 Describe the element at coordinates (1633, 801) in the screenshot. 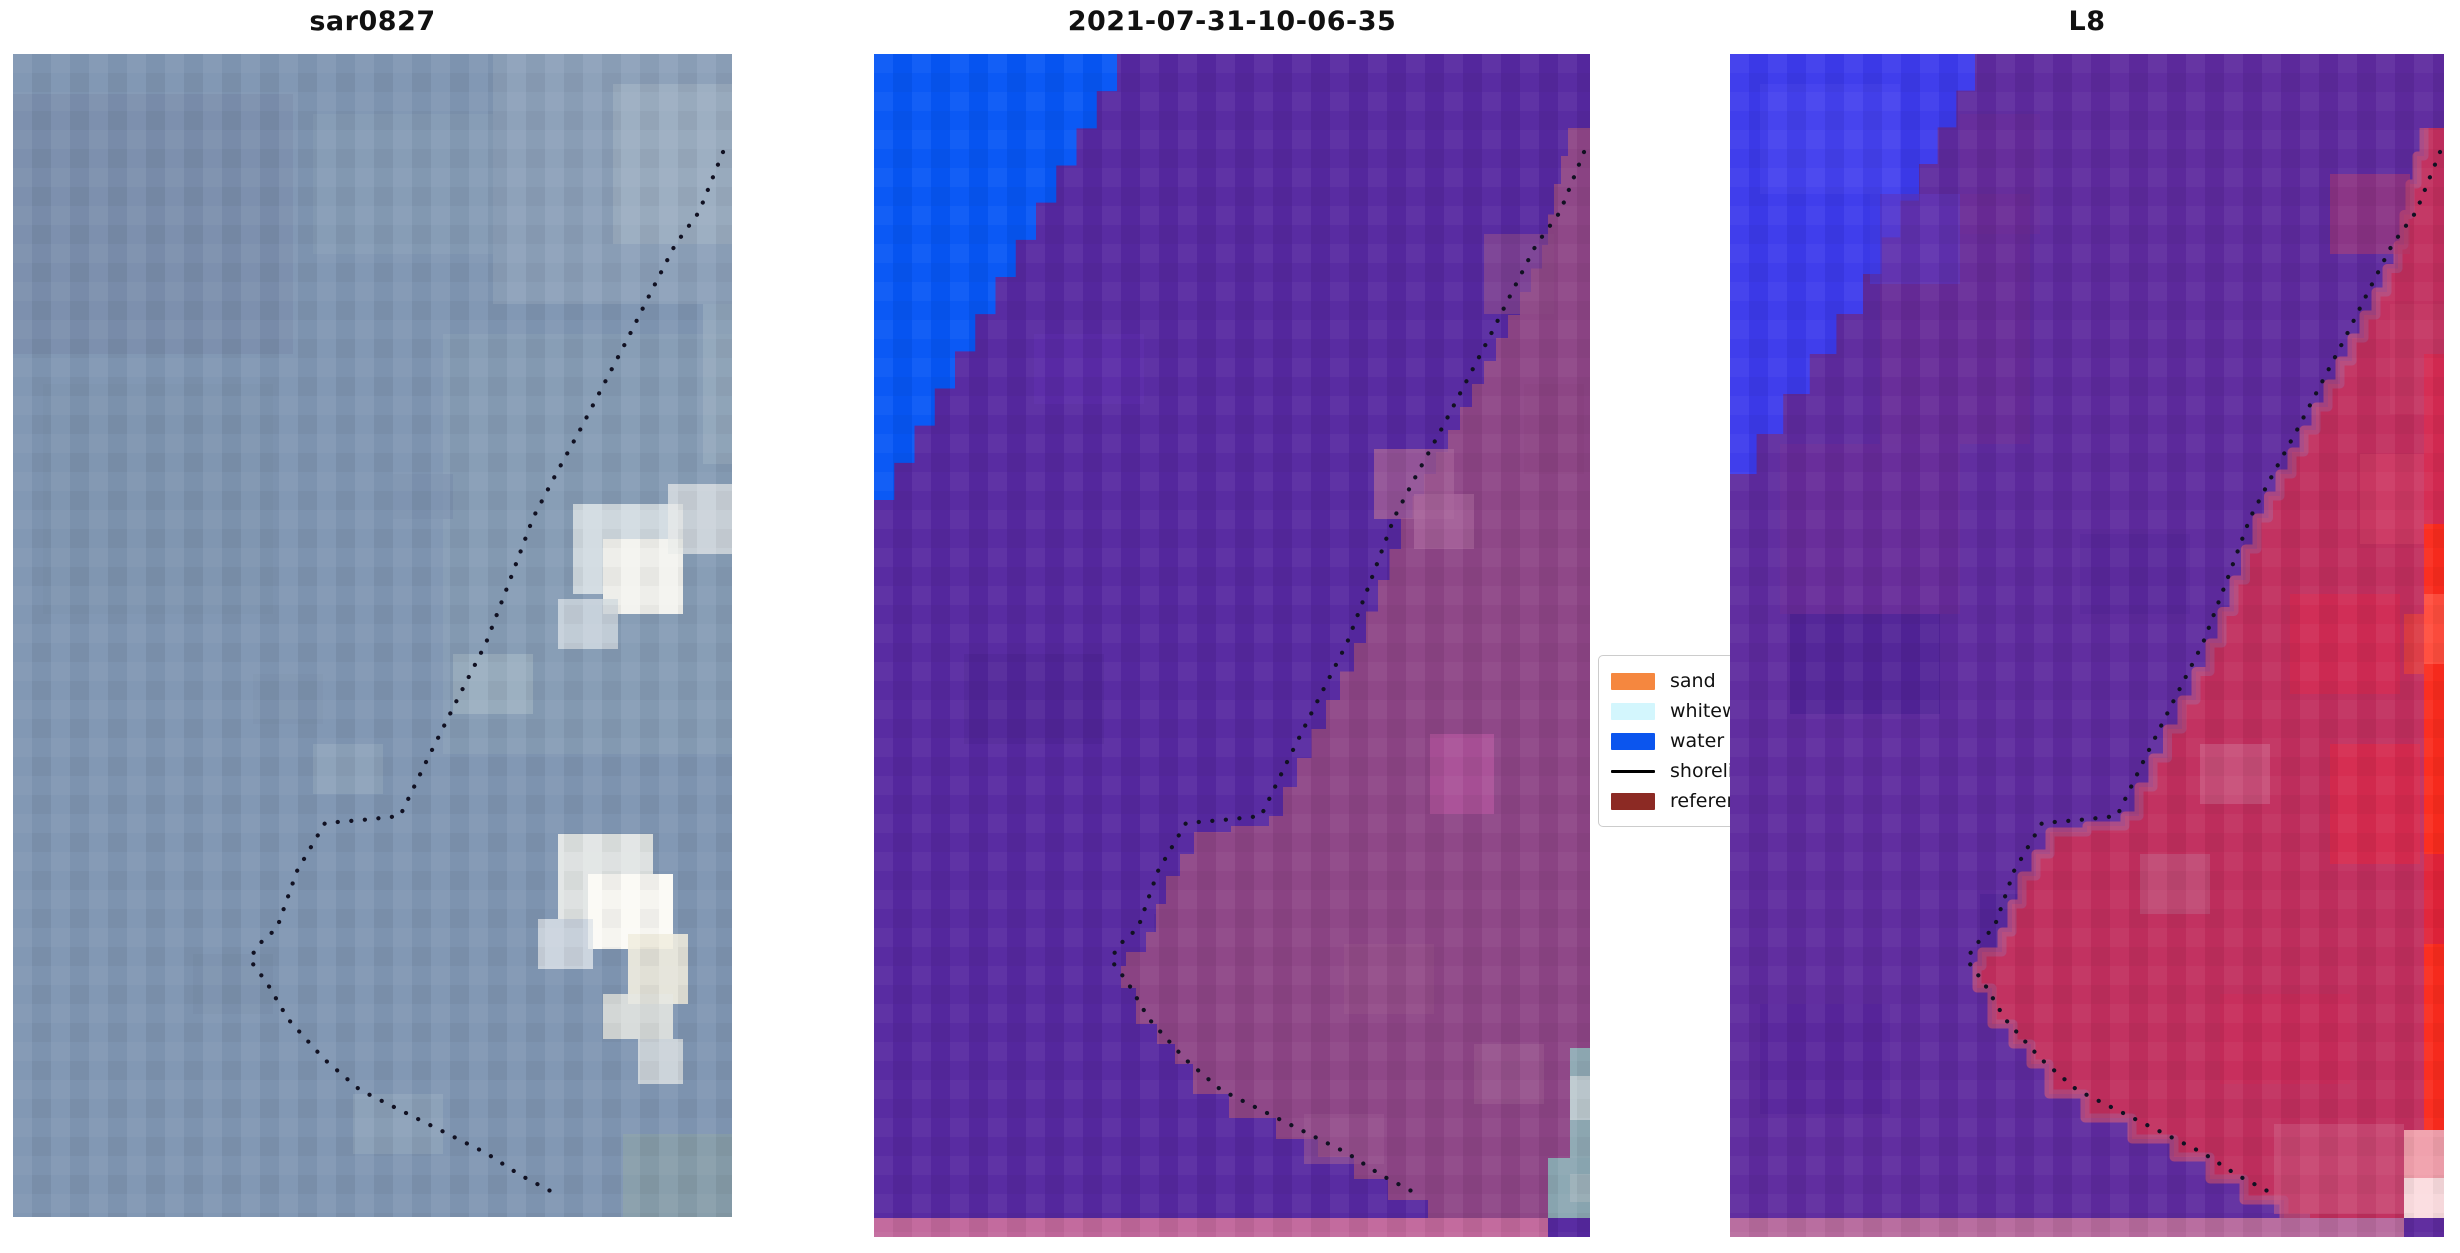

I see `reference-swatch` at that location.